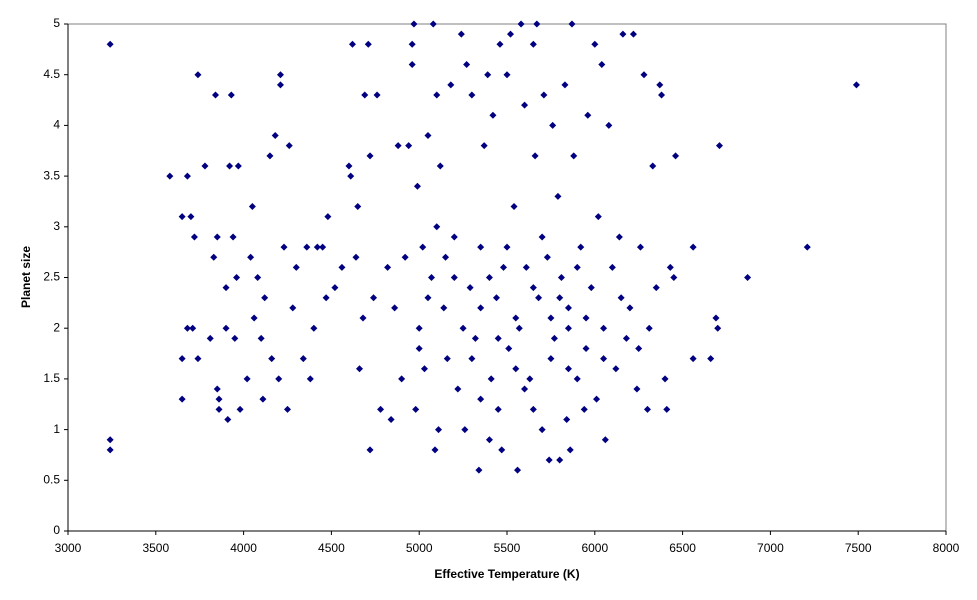 The image size is (977, 600). Describe the element at coordinates (507, 548) in the screenshot. I see `x-tick-label: 5500` at that location.